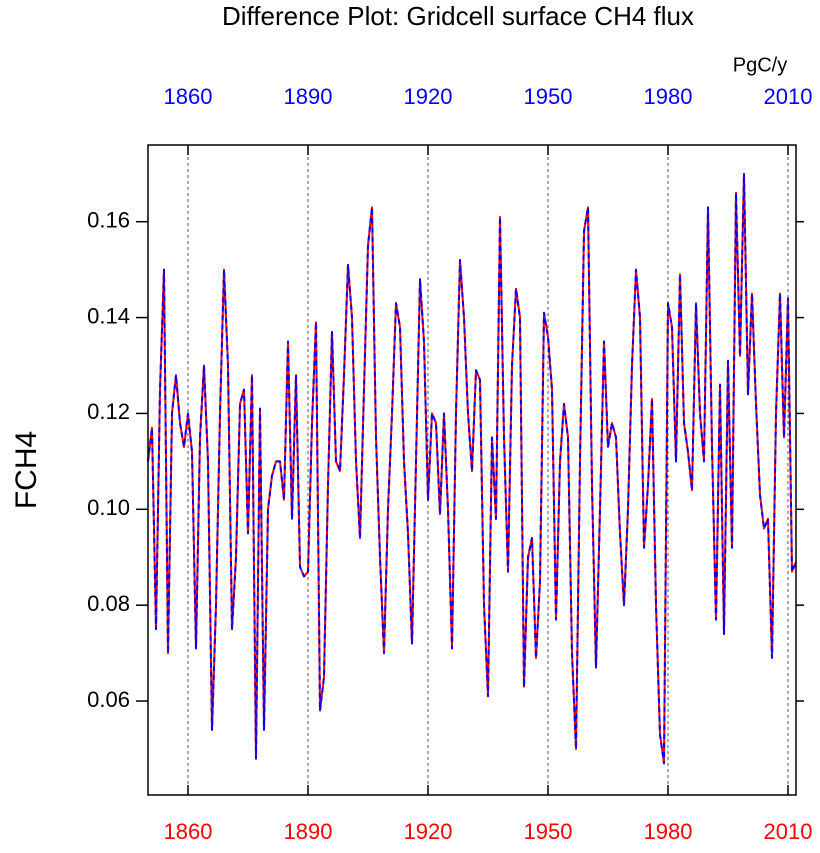  What do you see at coordinates (428, 96) in the screenshot?
I see `x-top-tick-label: 1920` at bounding box center [428, 96].